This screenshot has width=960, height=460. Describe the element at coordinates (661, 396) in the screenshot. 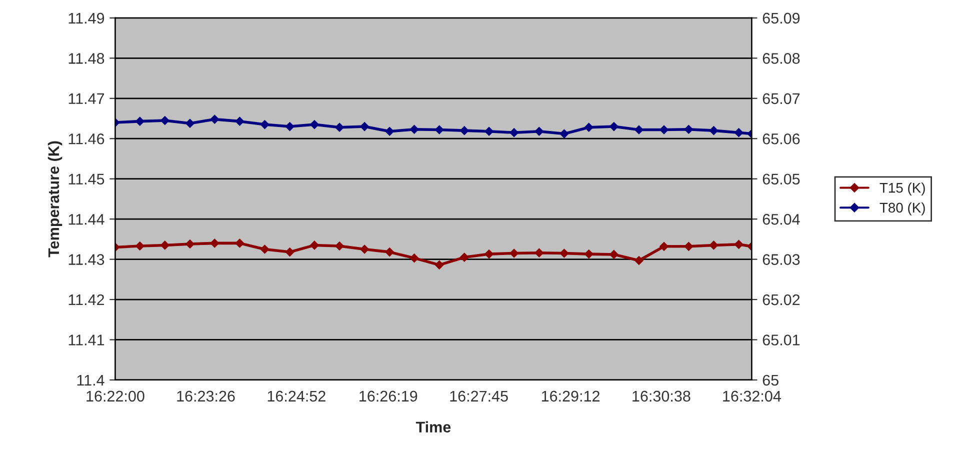

I see `x-tick-label: 16:30:38` at that location.